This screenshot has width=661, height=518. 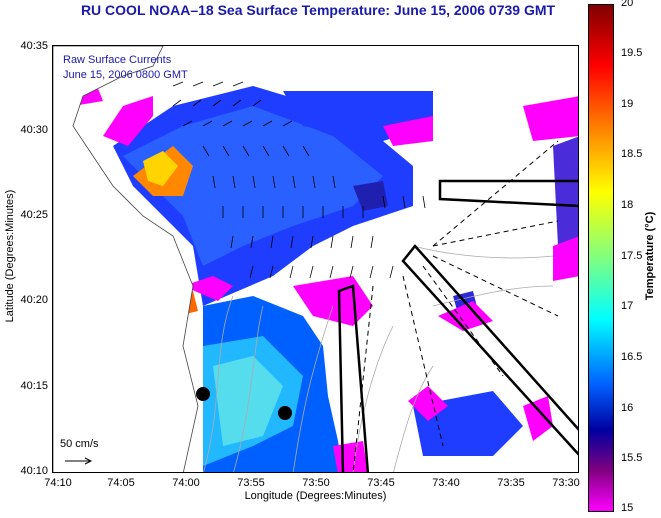 I want to click on ytick: 40:30, so click(x=34, y=130).